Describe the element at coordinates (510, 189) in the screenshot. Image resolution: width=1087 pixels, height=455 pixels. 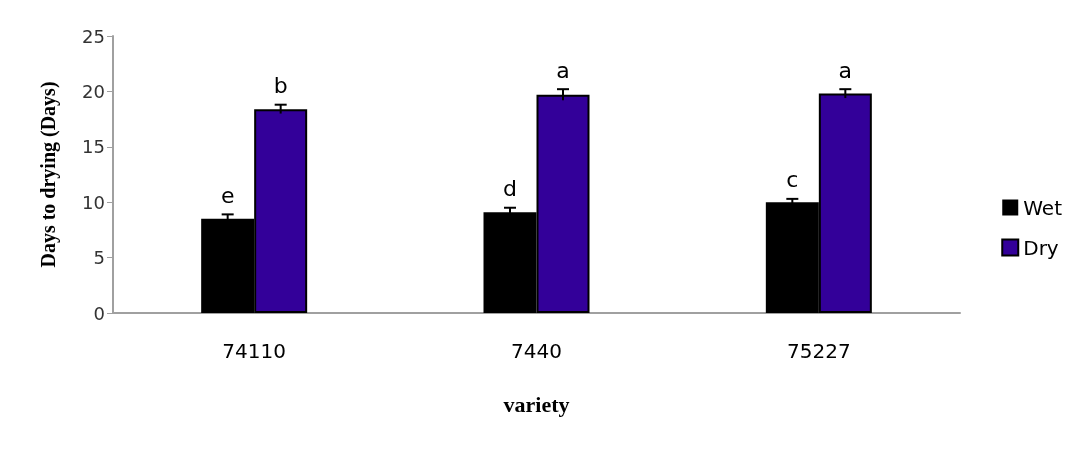
I see `annotation: d` at that location.